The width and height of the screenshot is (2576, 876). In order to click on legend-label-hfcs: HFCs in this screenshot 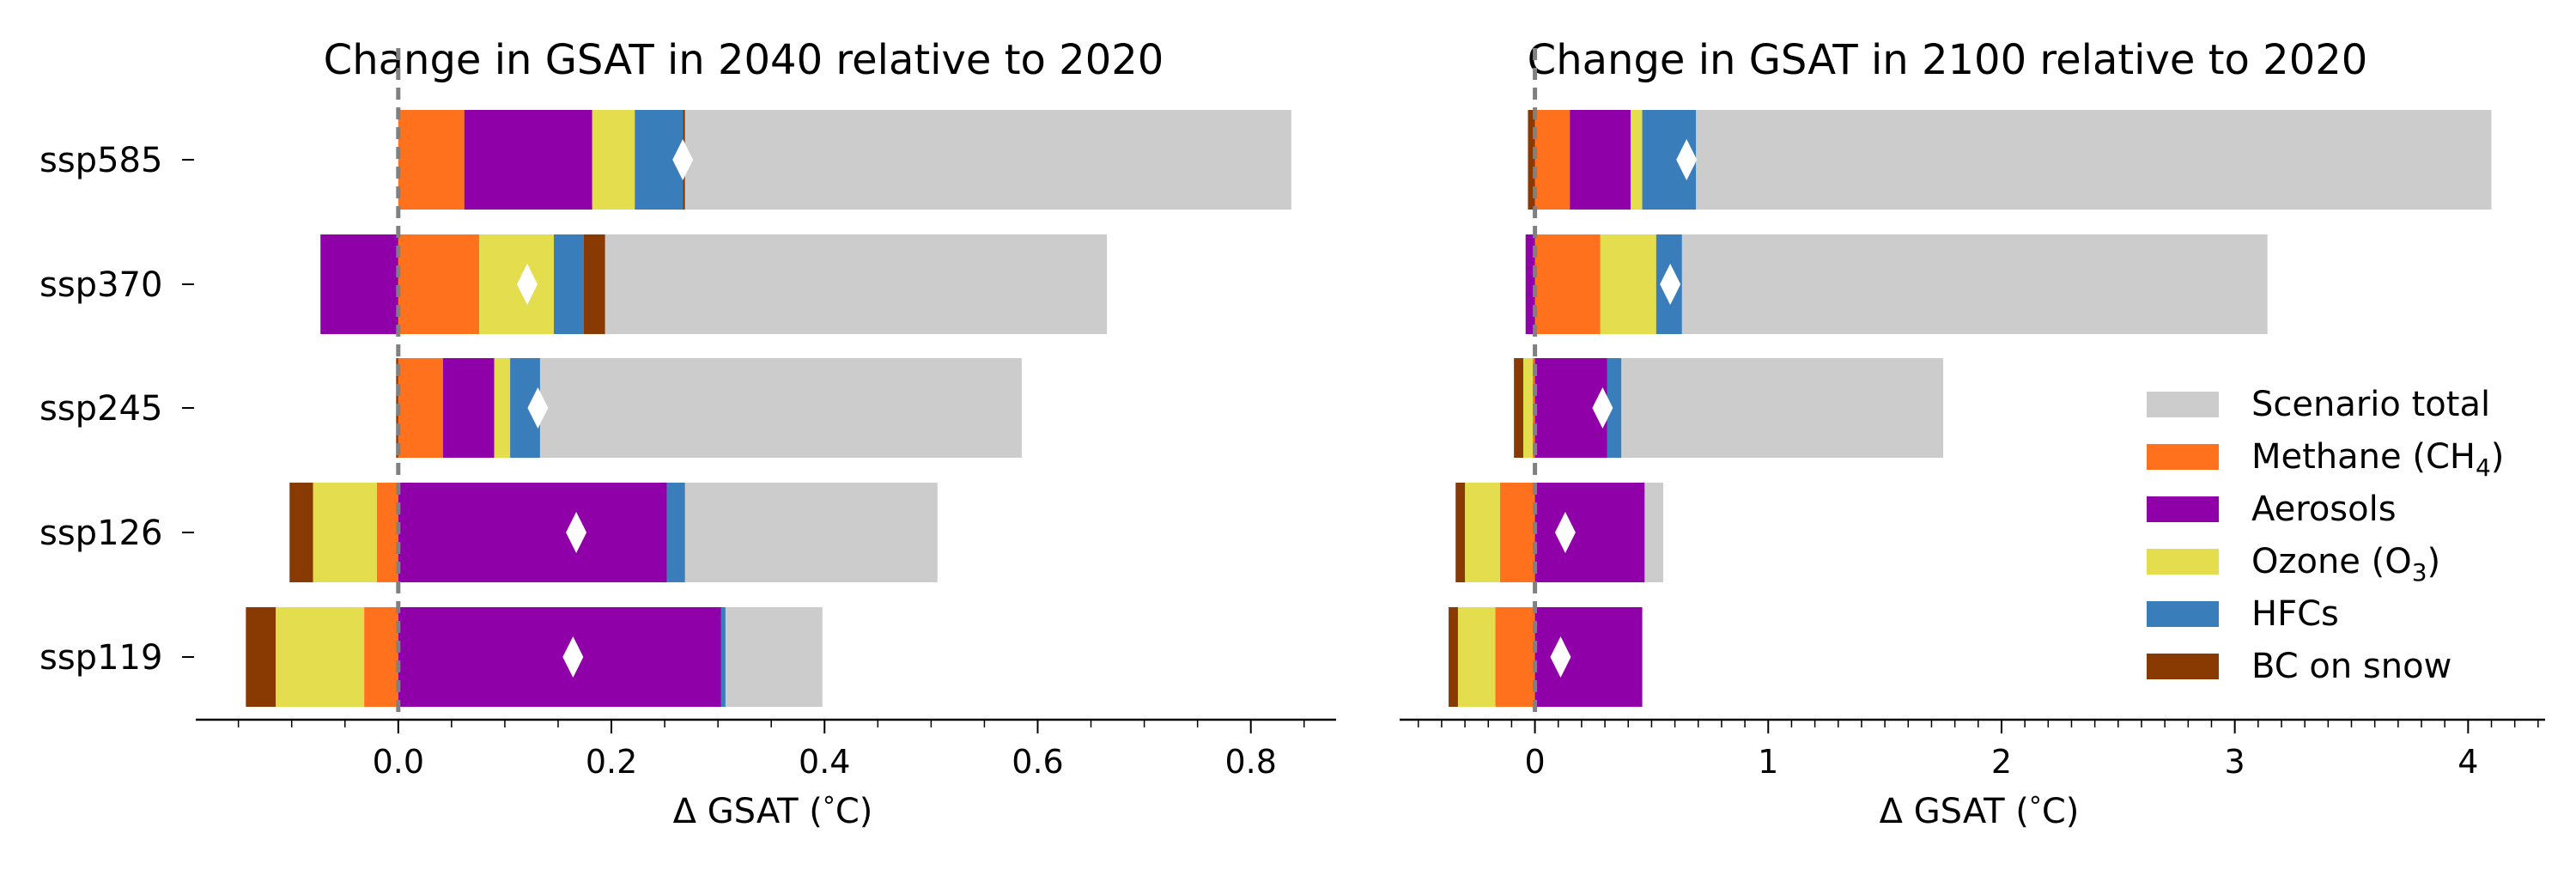, I will do `click(2295, 614)`.